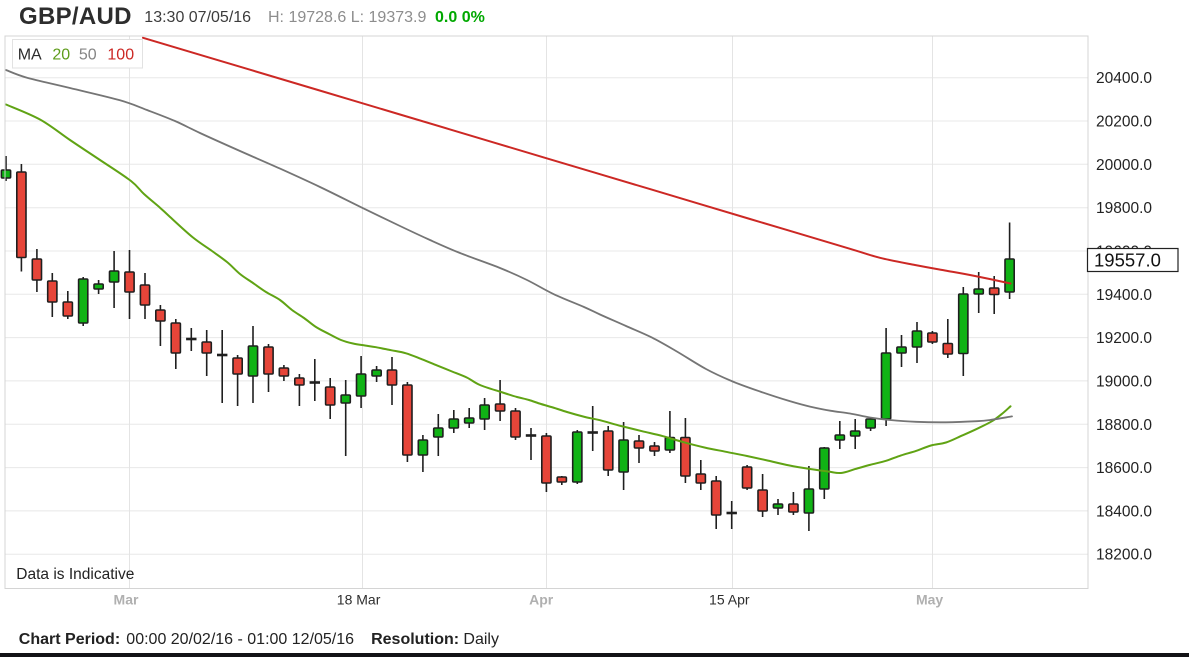 The width and height of the screenshot is (1189, 657). I want to click on svg-text: 19557.0, so click(1127, 260).